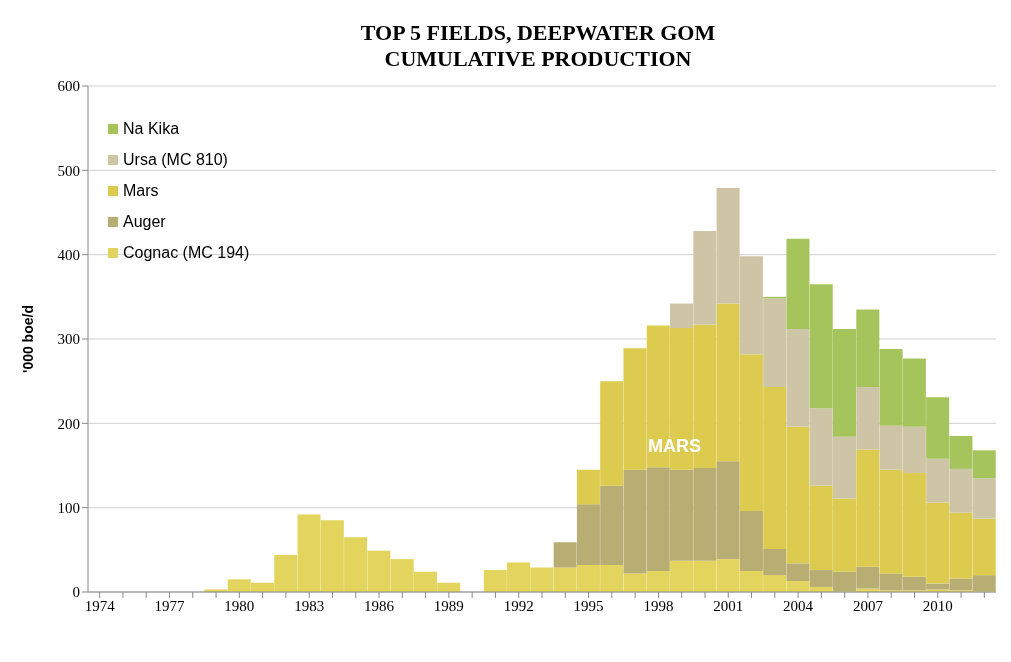  What do you see at coordinates (728, 605) in the screenshot?
I see `x-tick-label: 2001` at bounding box center [728, 605].